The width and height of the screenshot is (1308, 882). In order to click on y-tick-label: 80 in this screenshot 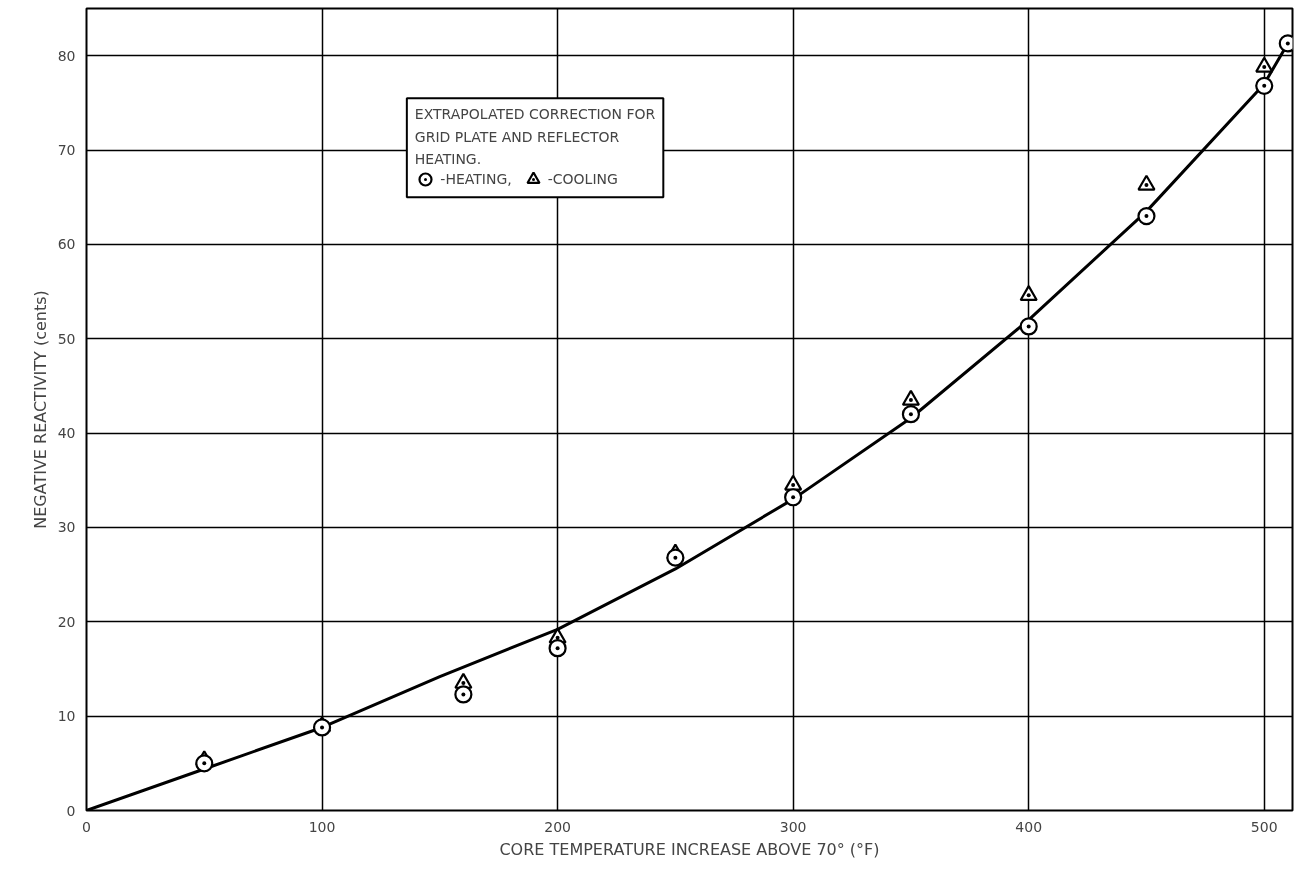, I will do `click(66, 55)`.